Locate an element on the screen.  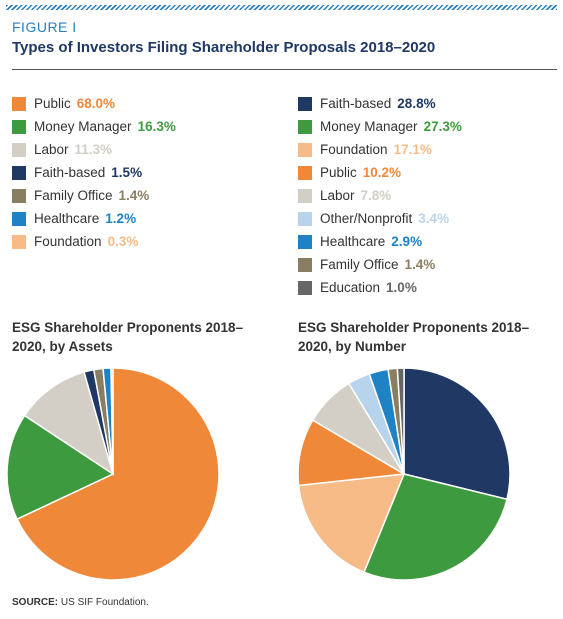
legend-item: Healthcare 1.2% is located at coordinates (94, 218).